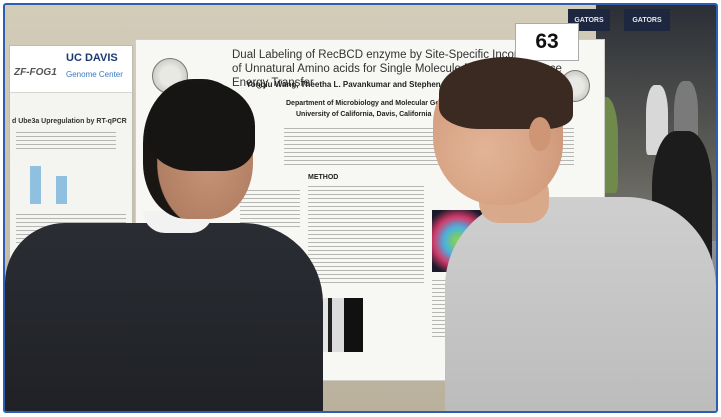 This screenshot has width=721, height=417. I want to click on man-in-tshirt-ear, so click(540, 134).